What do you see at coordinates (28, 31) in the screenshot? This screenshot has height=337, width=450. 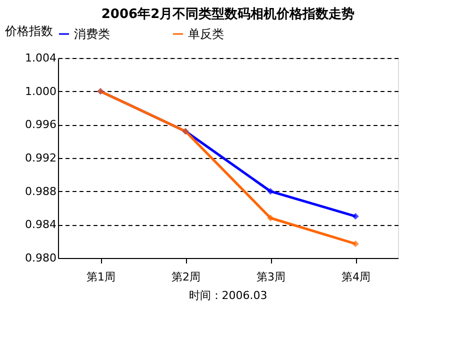 I see `y-axis-title: 价格指数` at bounding box center [28, 31].